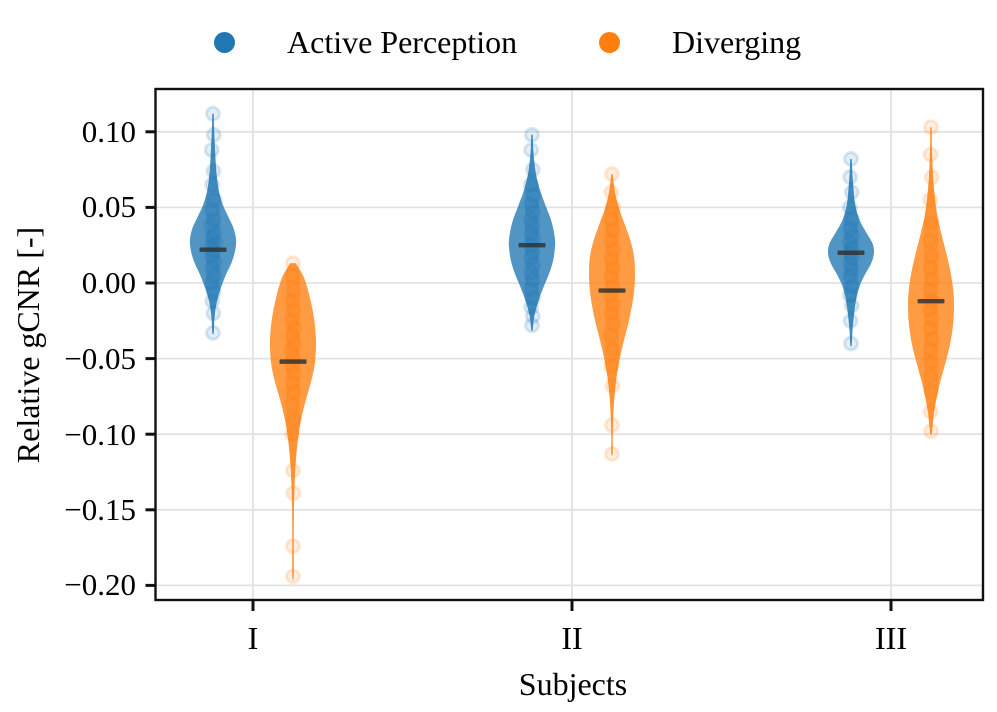 The image size is (997, 712). What do you see at coordinates (609, 42) in the screenshot?
I see `legend-marker-diverging-icon` at bounding box center [609, 42].